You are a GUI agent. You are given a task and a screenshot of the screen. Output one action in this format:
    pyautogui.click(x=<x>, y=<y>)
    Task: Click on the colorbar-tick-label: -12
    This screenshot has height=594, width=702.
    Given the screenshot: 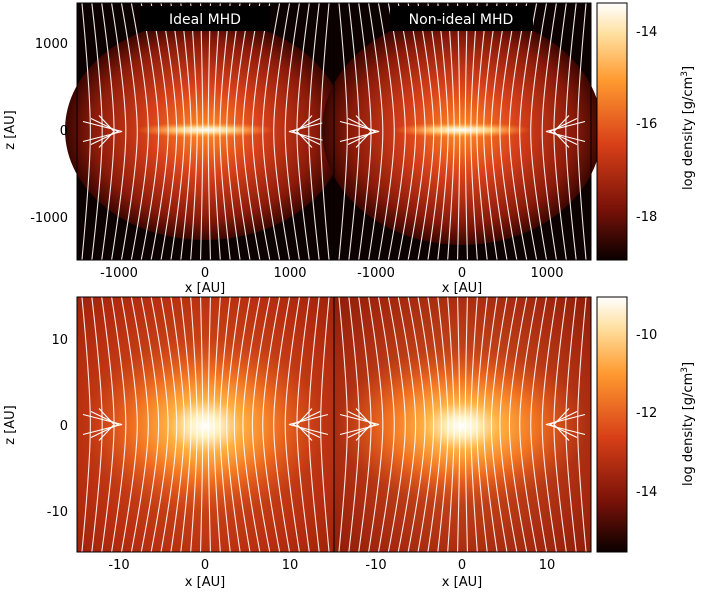 What is the action you would take?
    pyautogui.click(x=646, y=413)
    